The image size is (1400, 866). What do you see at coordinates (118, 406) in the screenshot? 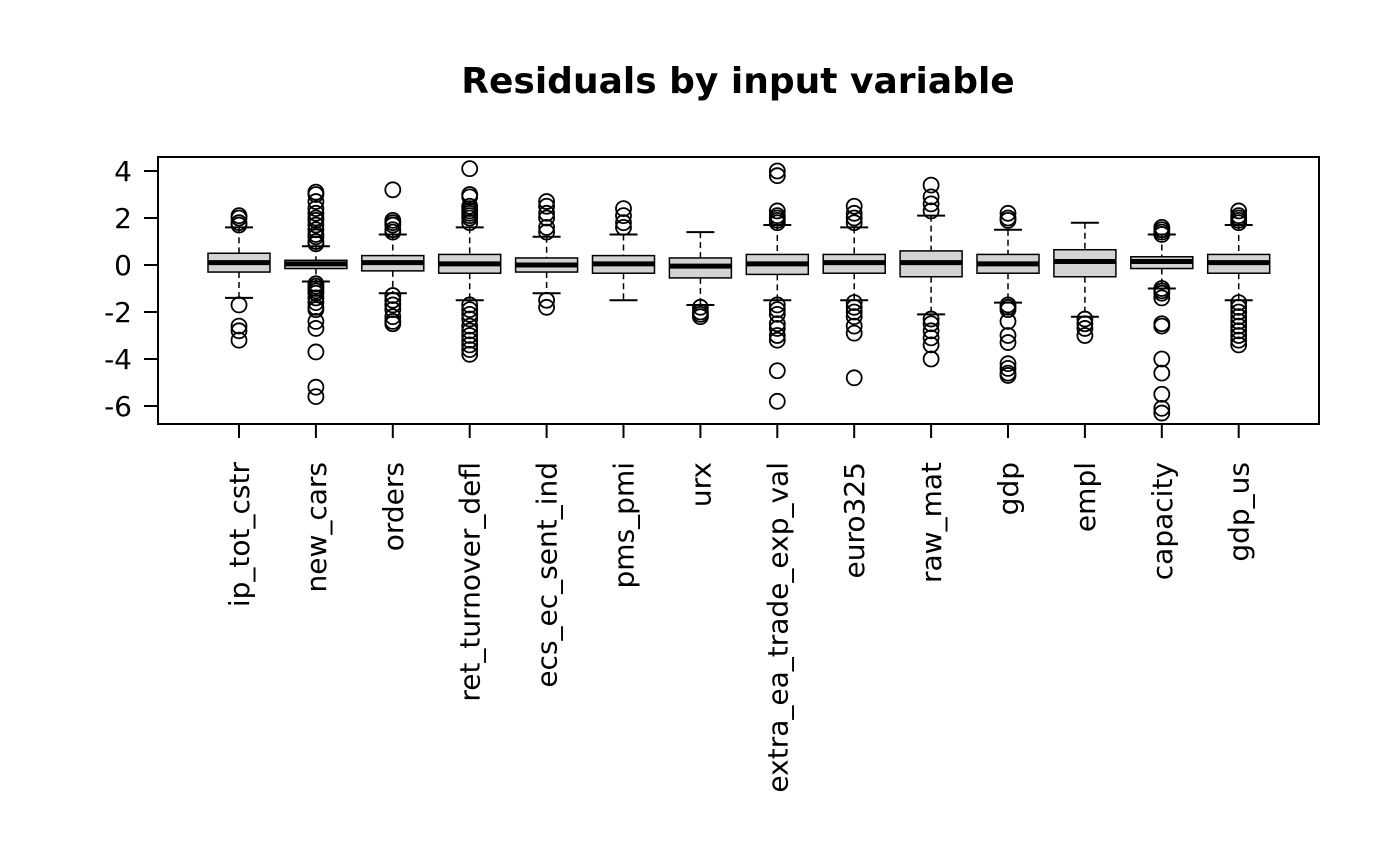
I see `y-tick-label: -6` at bounding box center [118, 406].